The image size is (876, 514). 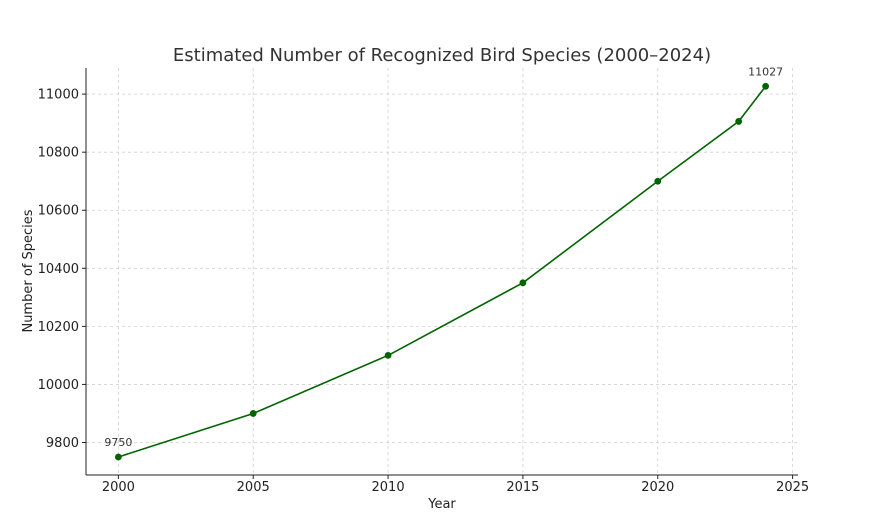 I want to click on y-tick-label: 11000, so click(x=58, y=95).